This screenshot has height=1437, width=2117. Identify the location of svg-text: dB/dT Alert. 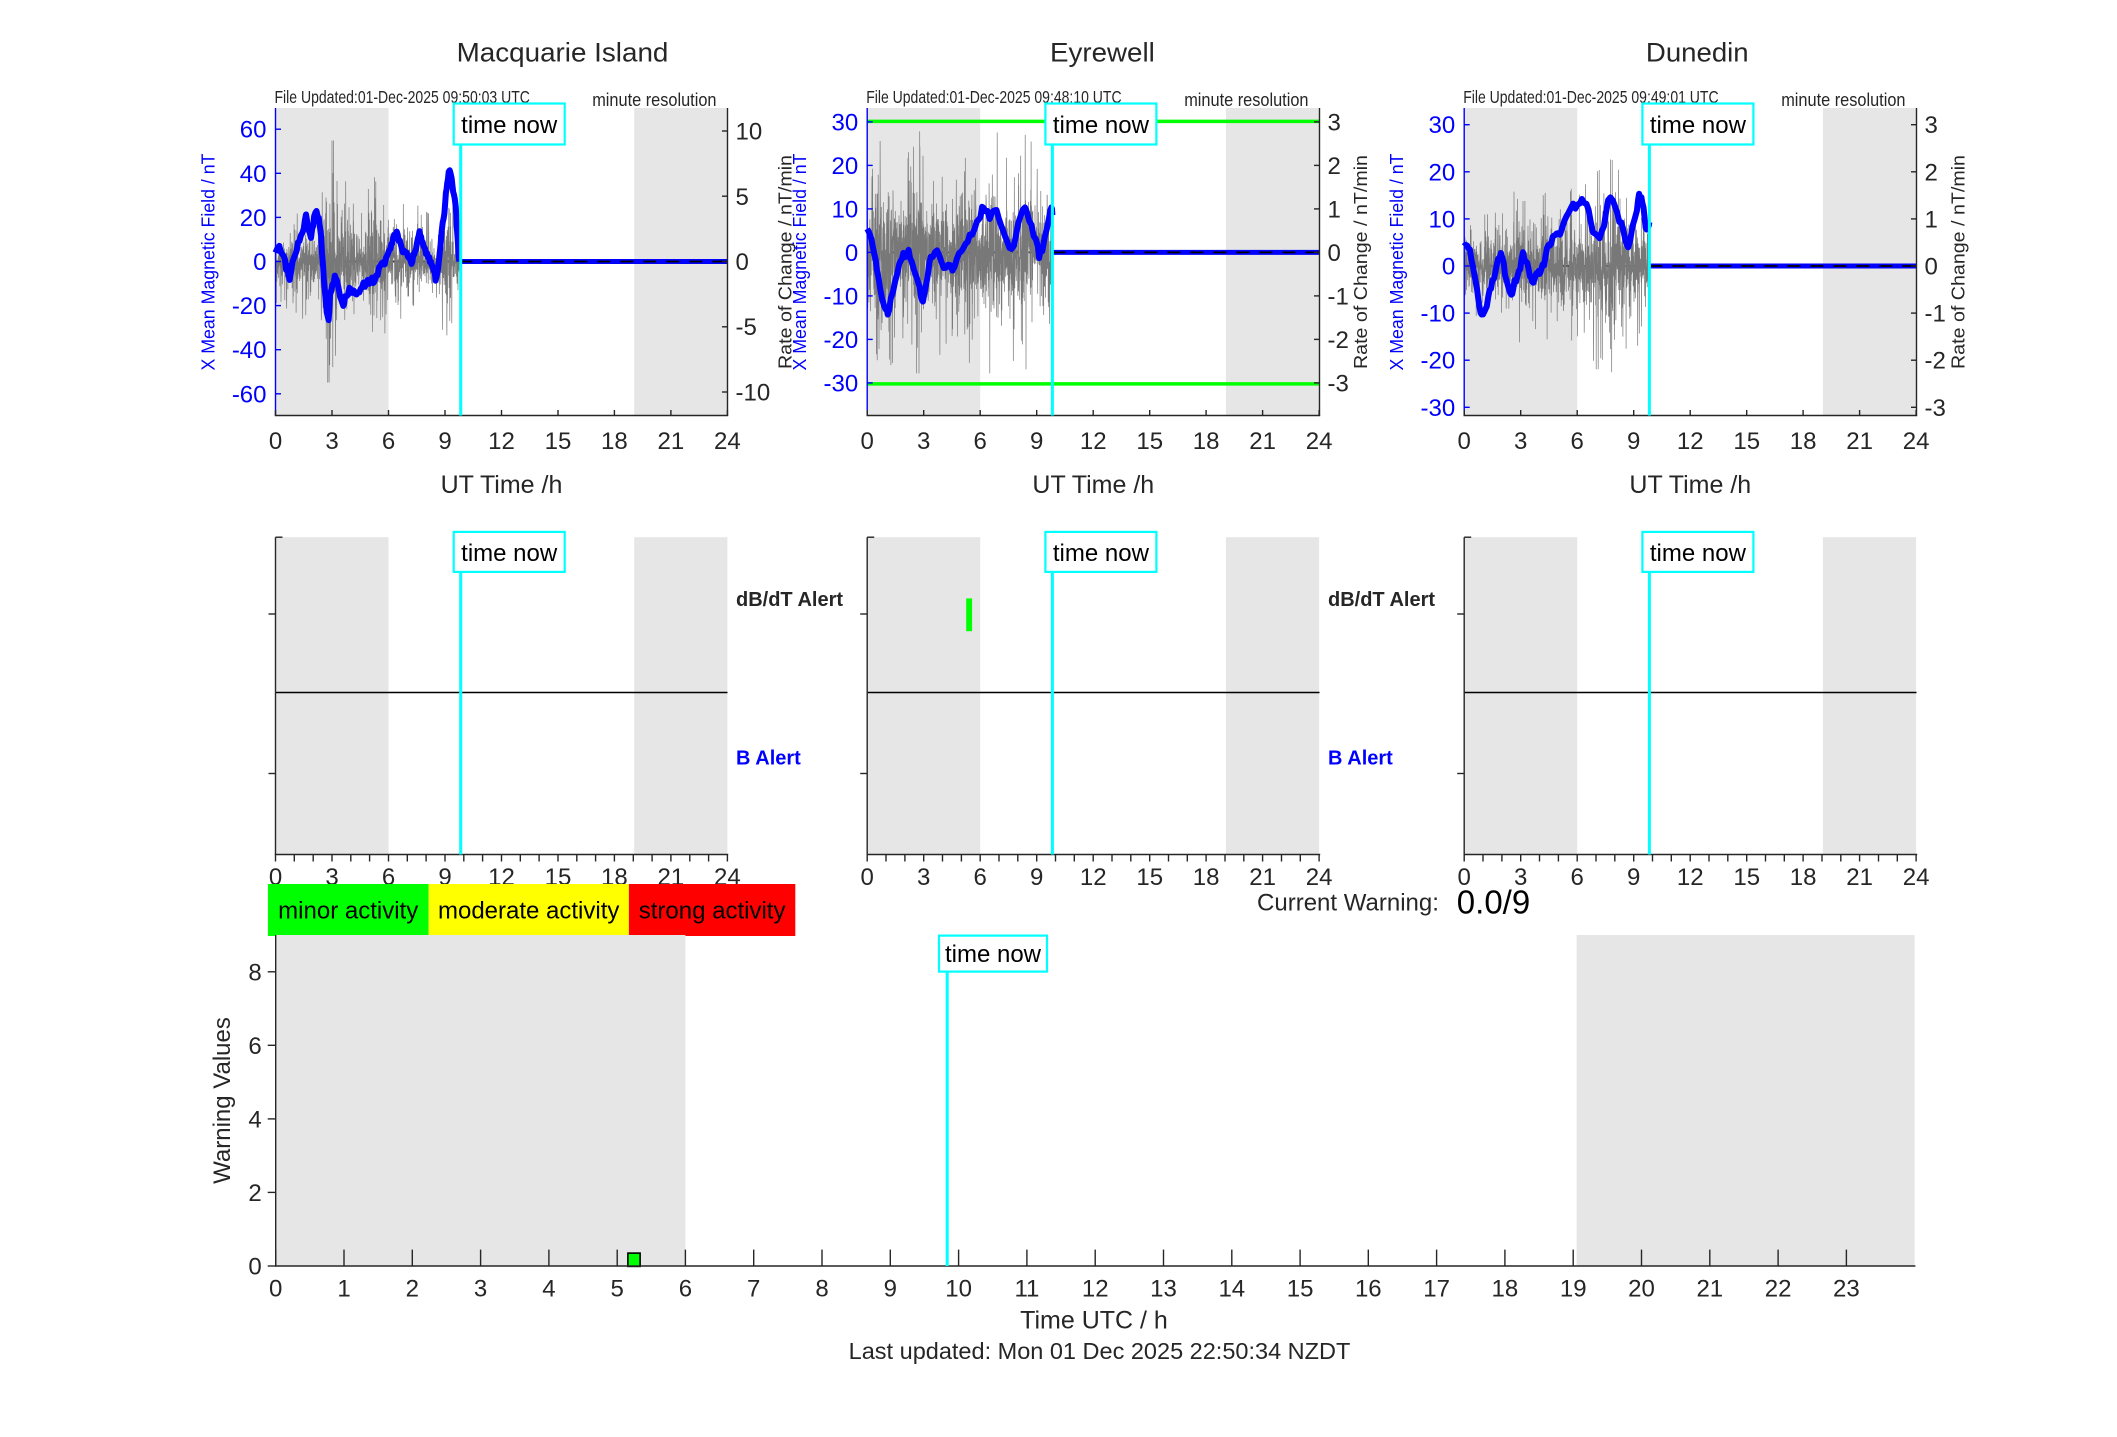
(789, 600).